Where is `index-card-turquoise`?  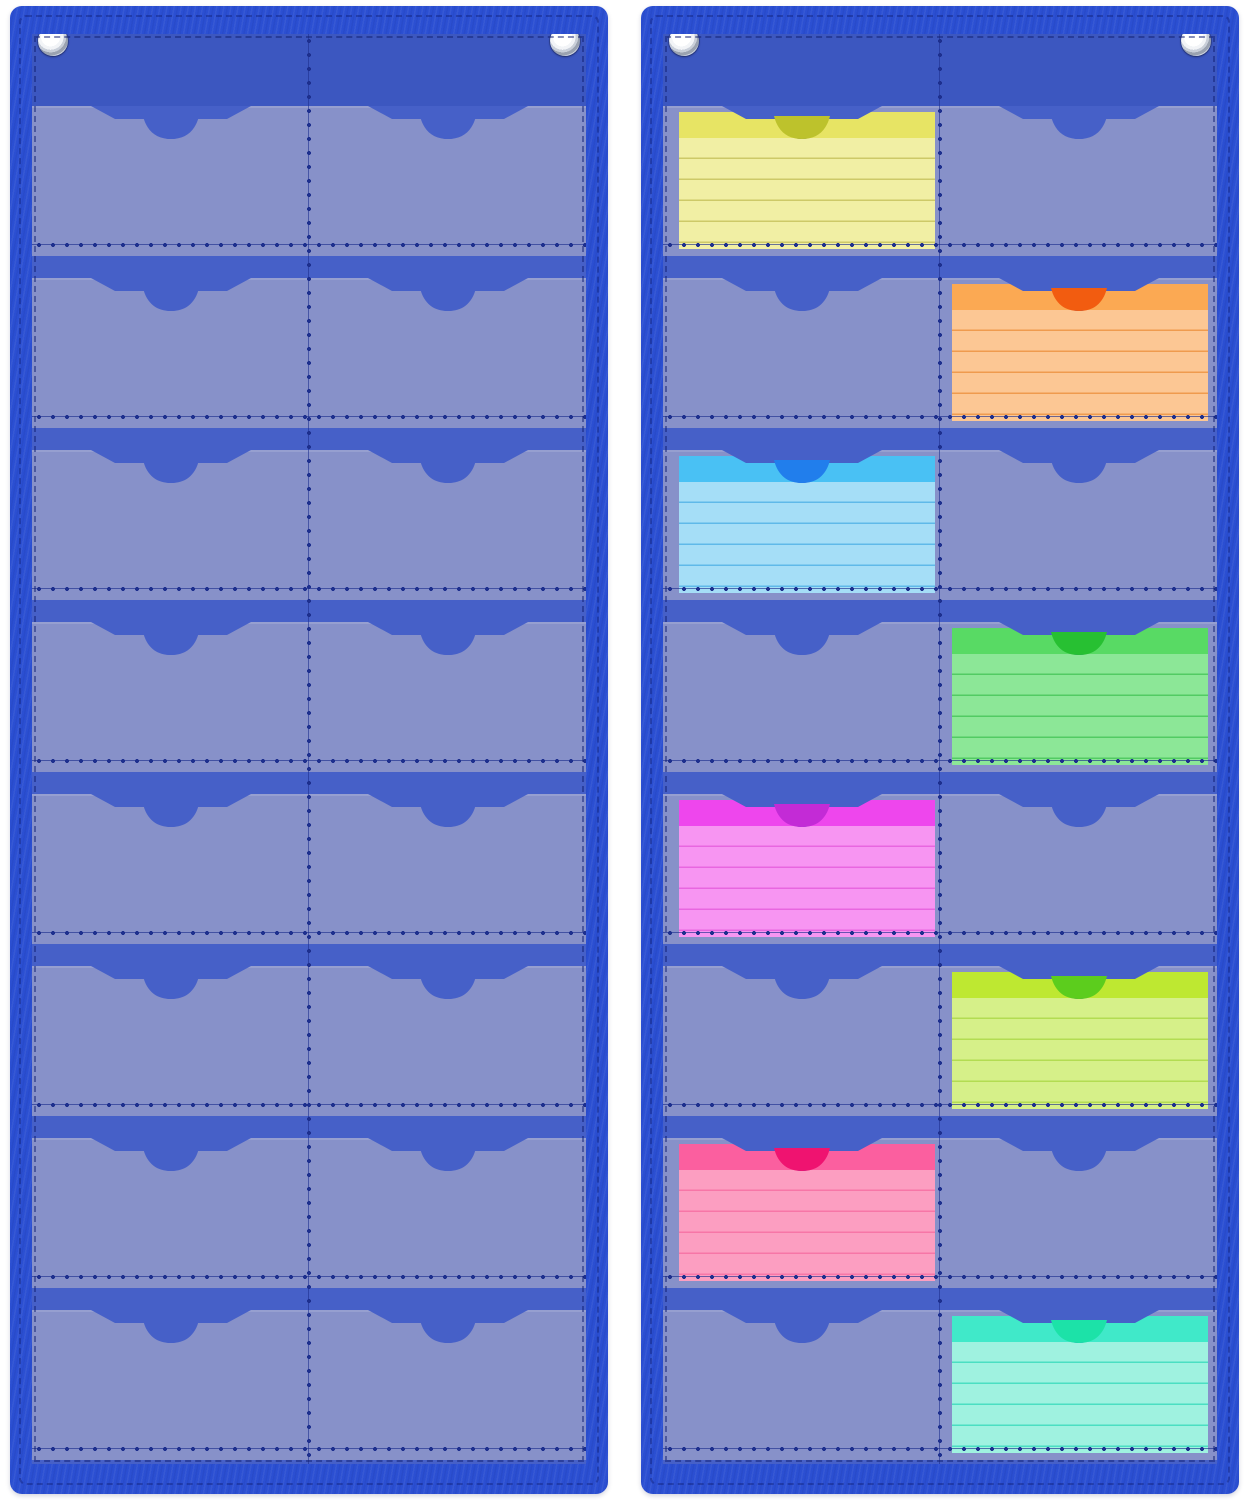 index-card-turquoise is located at coordinates (1080, 1384).